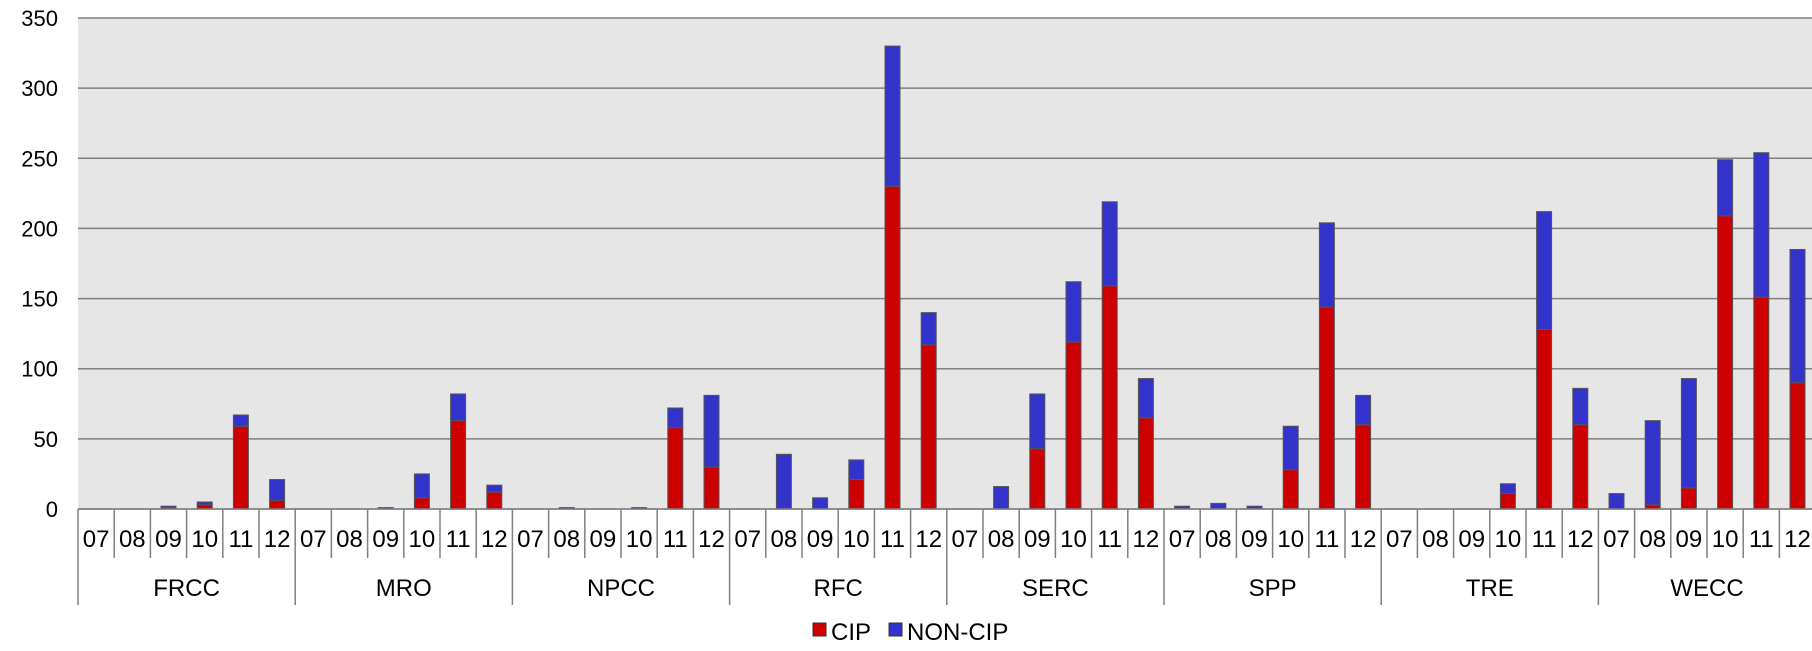 The height and width of the screenshot is (651, 1812). I want to click on x-group-label: SPP, so click(1273, 588).